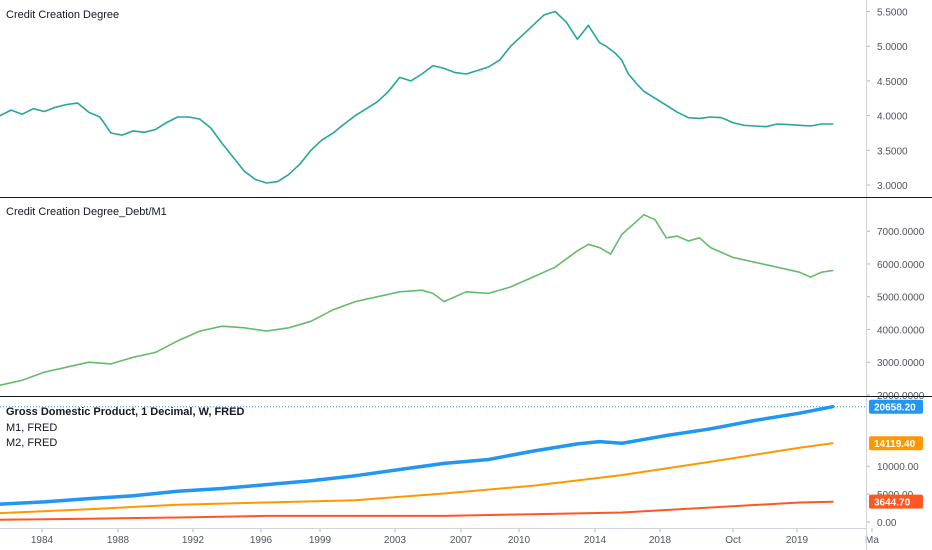 This screenshot has width=932, height=550. I want to click on x-tick-label: 1984, so click(42, 540).